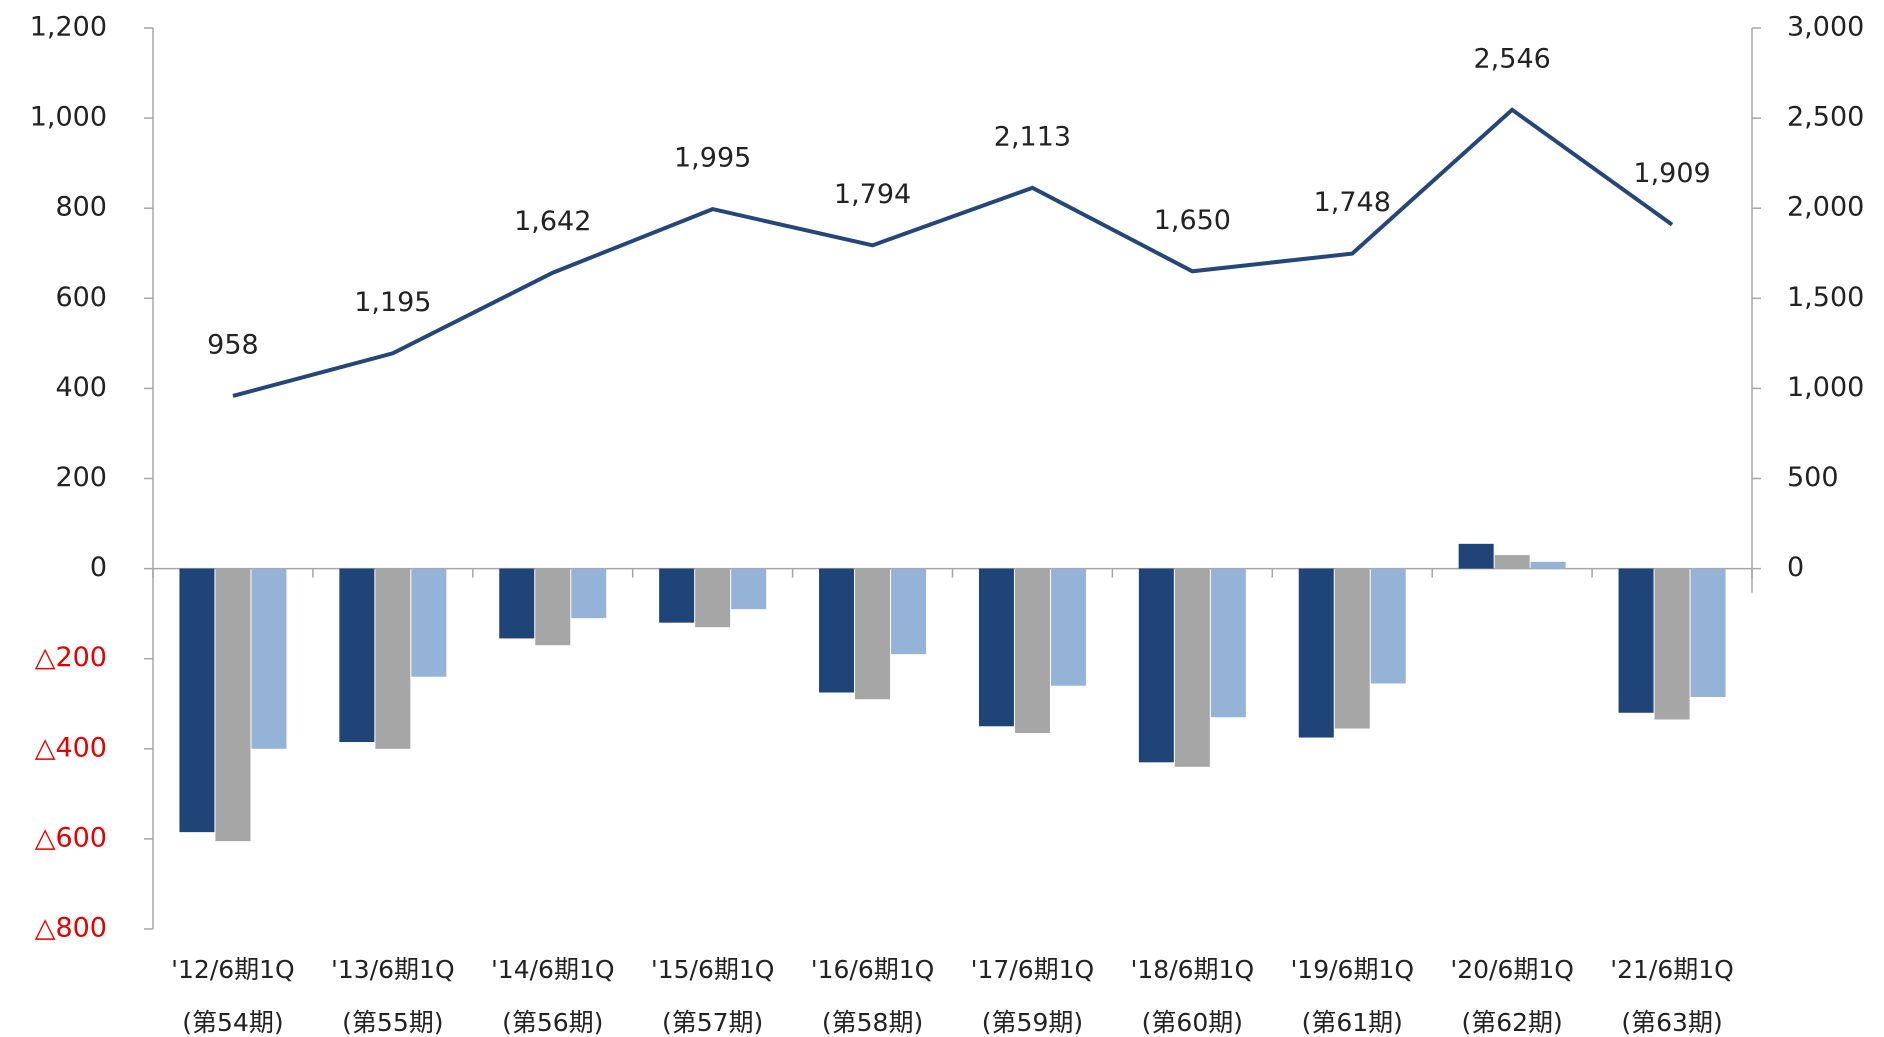 The width and height of the screenshot is (1884, 1037). What do you see at coordinates (81, 297) in the screenshot?
I see `y-tick-label: 600` at bounding box center [81, 297].